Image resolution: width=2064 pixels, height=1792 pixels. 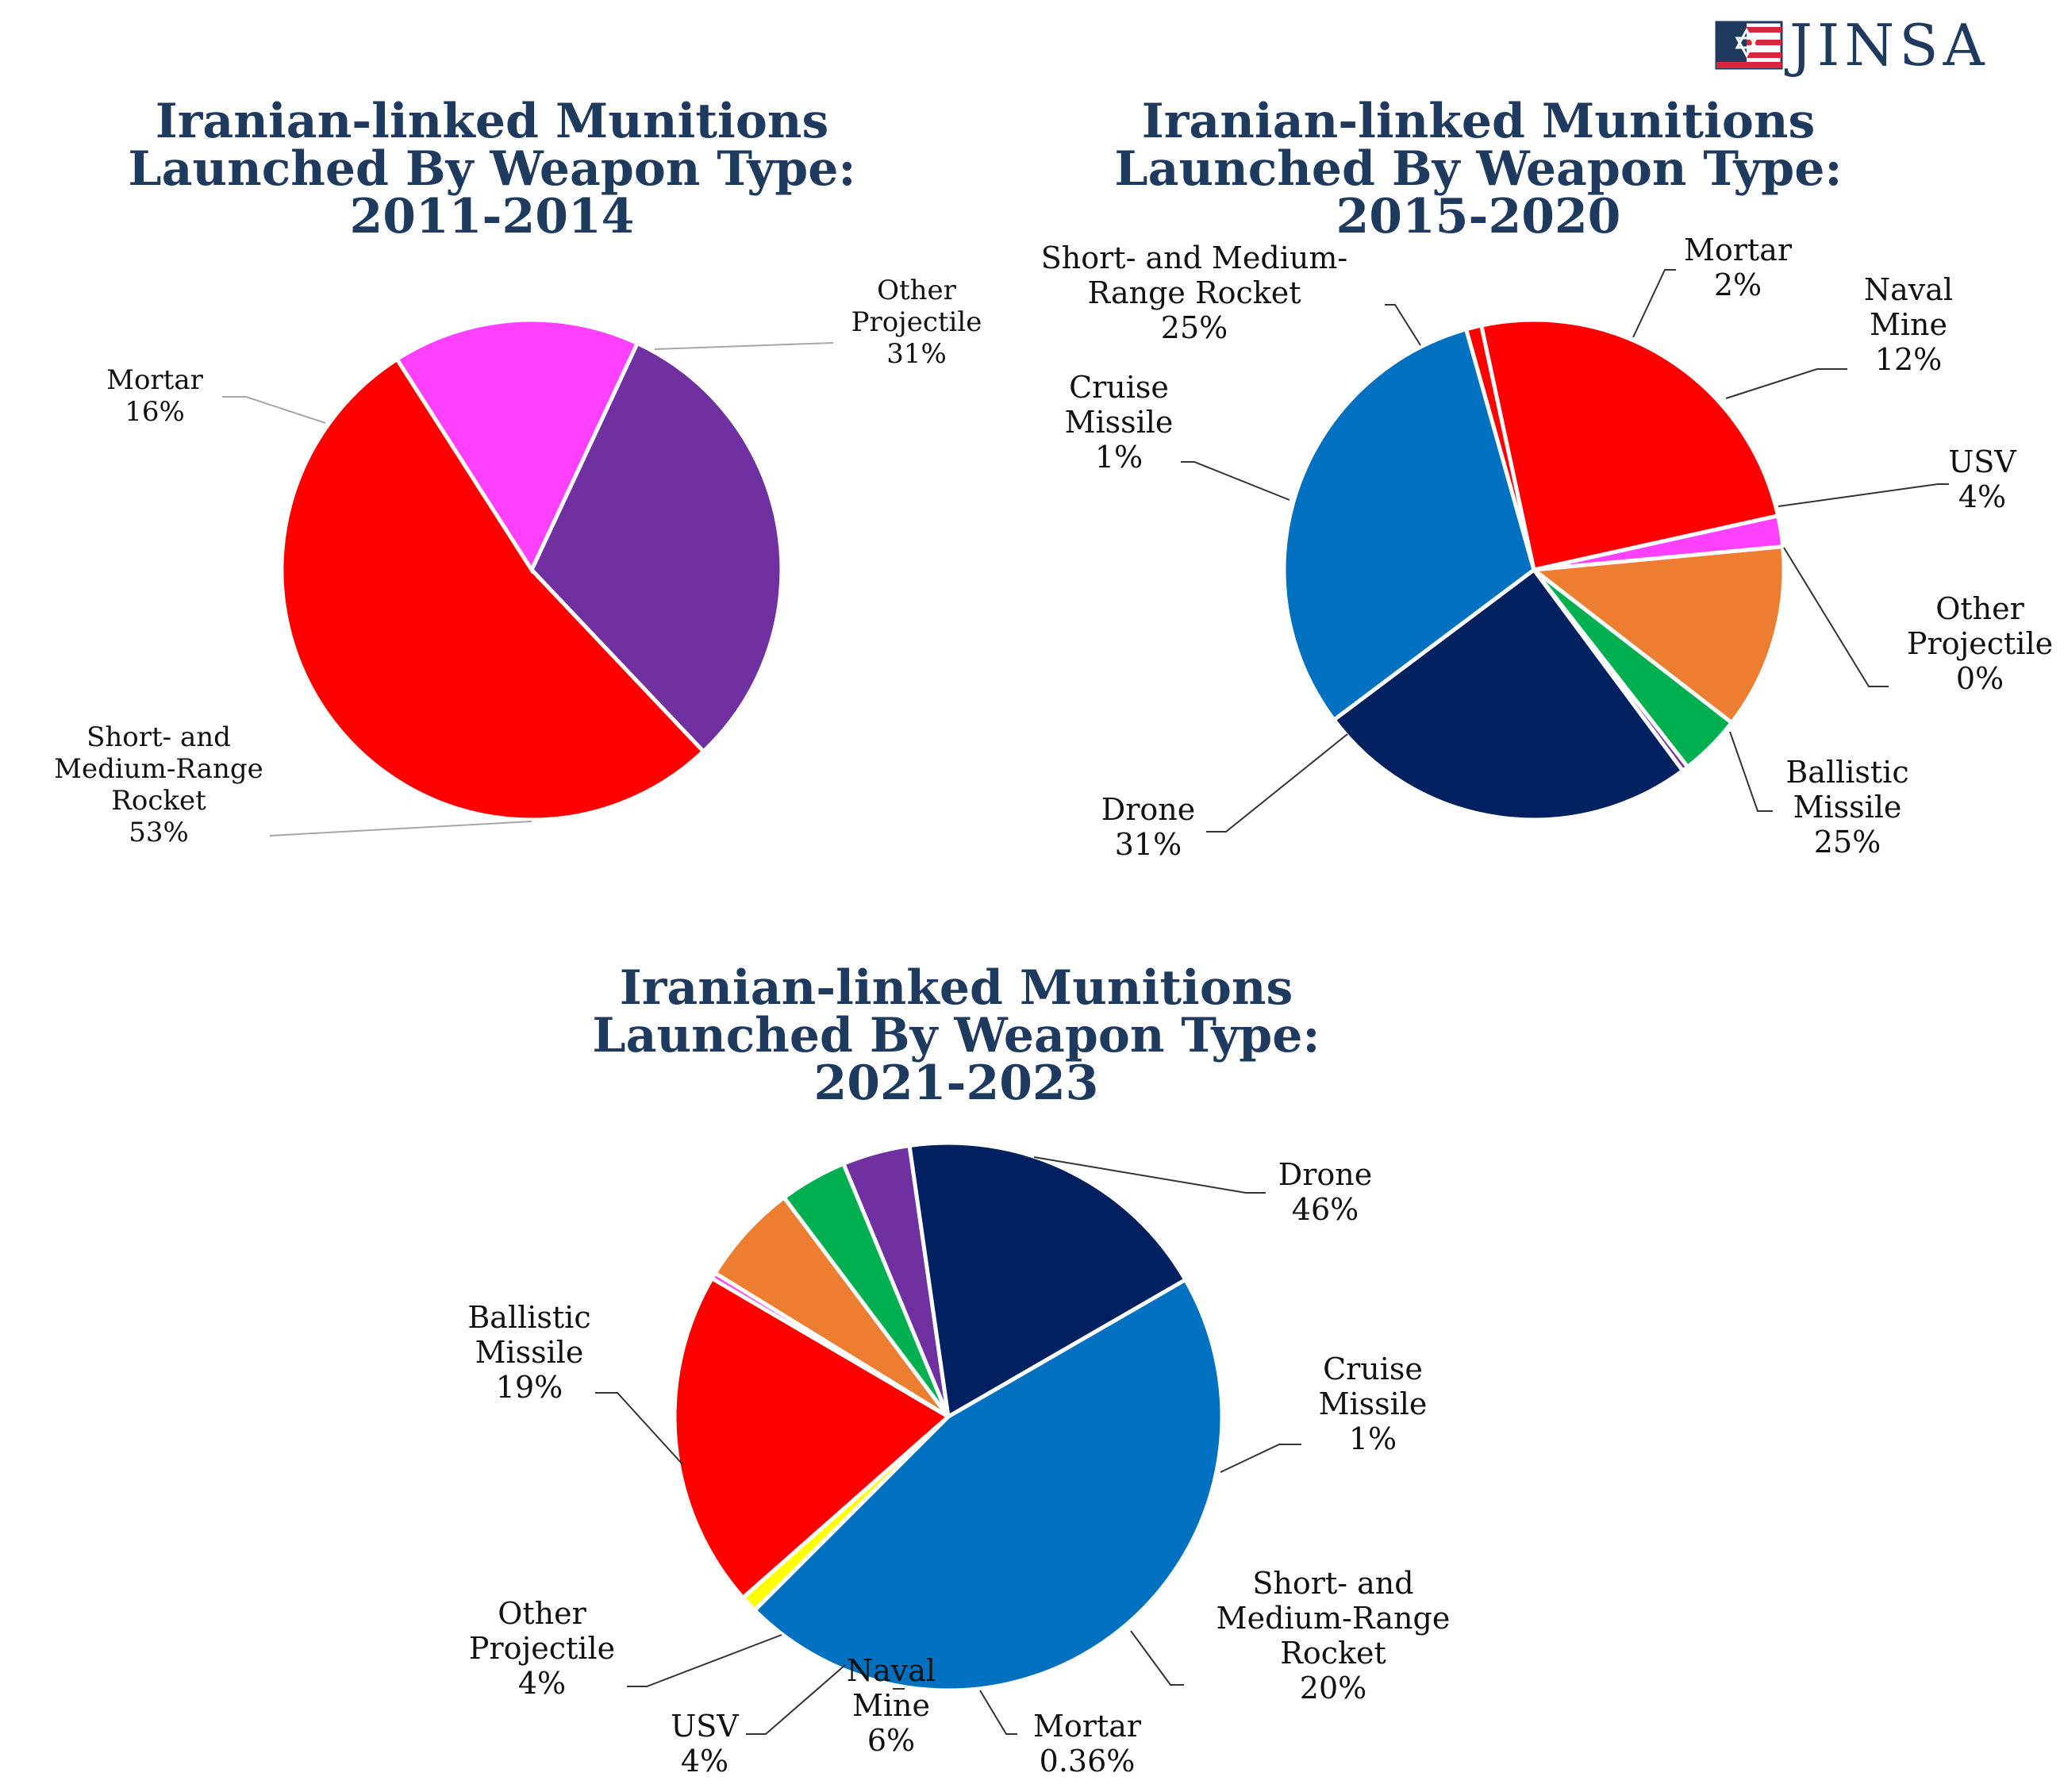 What do you see at coordinates (1148, 827) in the screenshot?
I see `slice-label-drone: Drone 31%` at bounding box center [1148, 827].